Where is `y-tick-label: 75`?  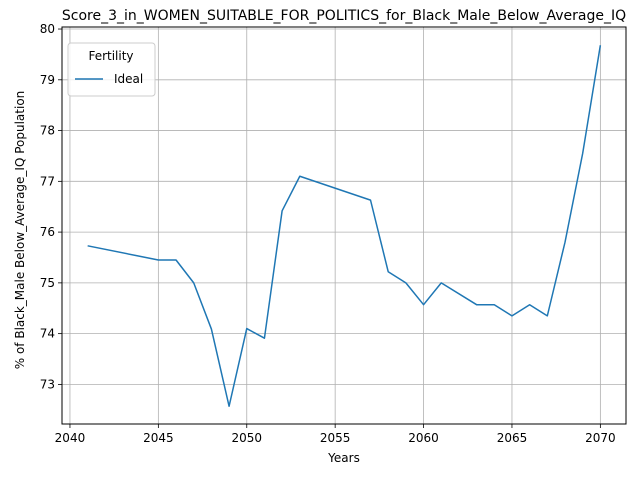 y-tick-label: 75 is located at coordinates (47, 283).